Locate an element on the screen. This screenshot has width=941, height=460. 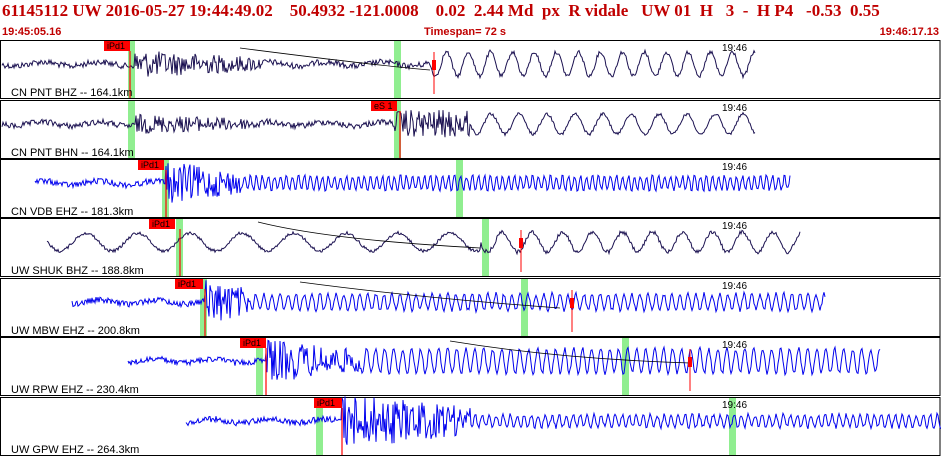
trace-panel: iPd1 19:46 CN PNT BHZ -- 164.1km is located at coordinates (470, 70).